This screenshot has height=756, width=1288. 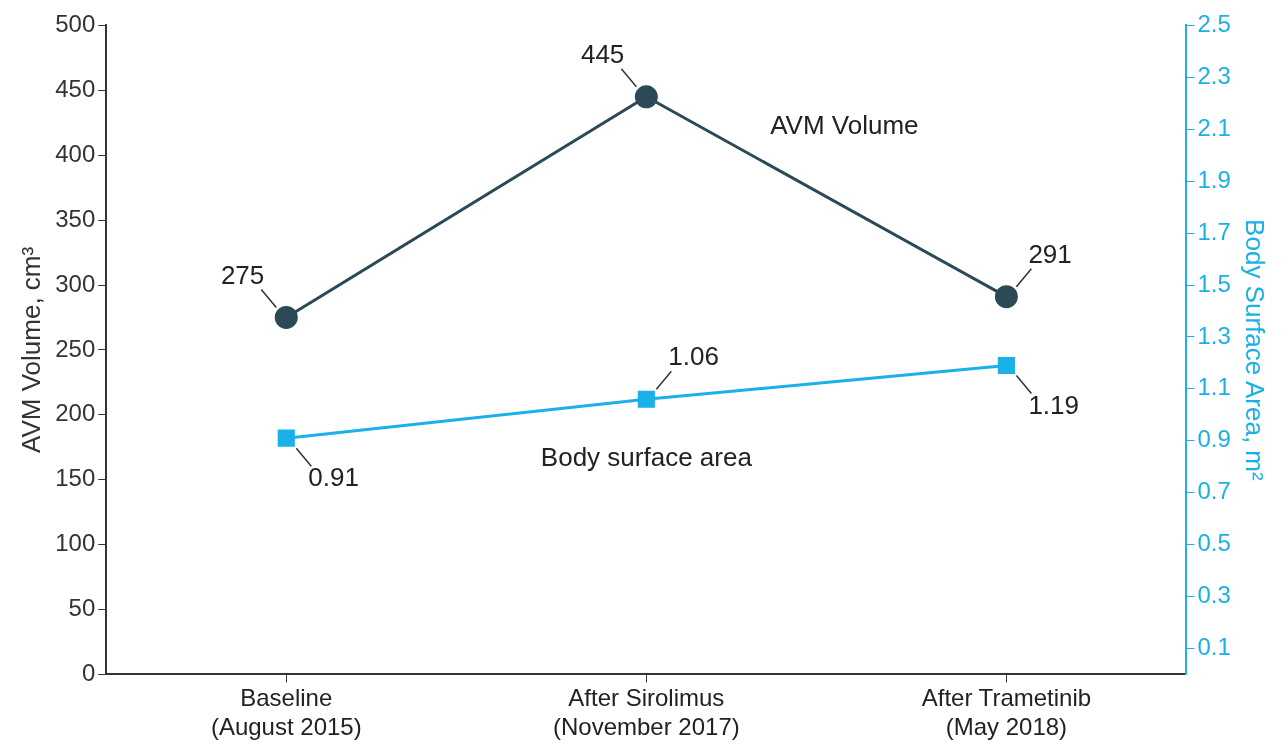 What do you see at coordinates (693, 356) in the screenshot?
I see `data-label: 1.06` at bounding box center [693, 356].